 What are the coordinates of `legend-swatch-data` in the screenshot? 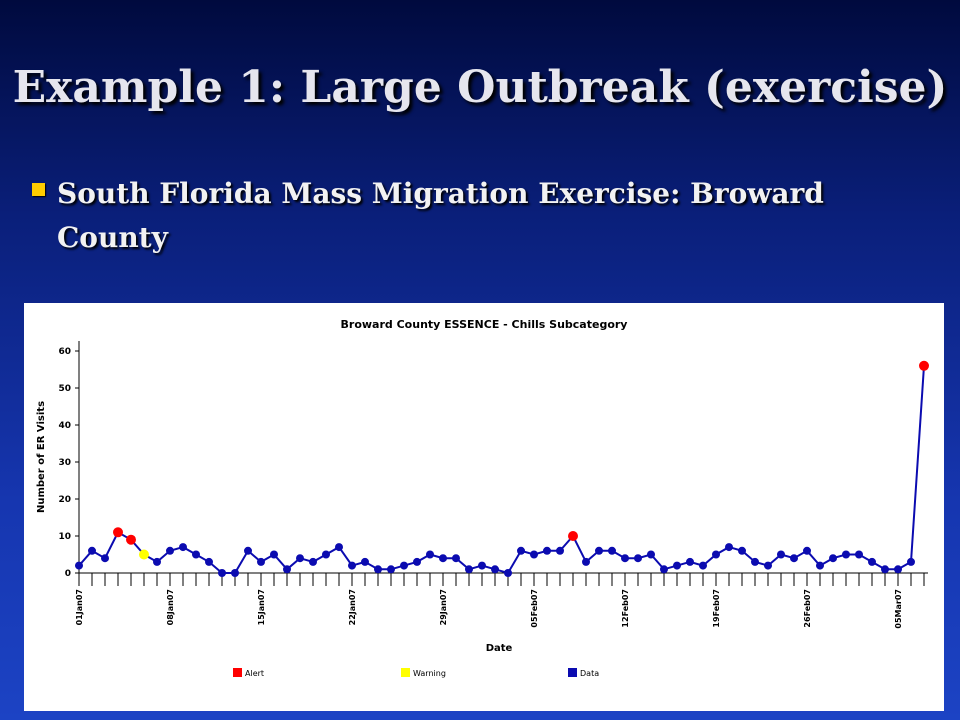 It's located at (572, 672).